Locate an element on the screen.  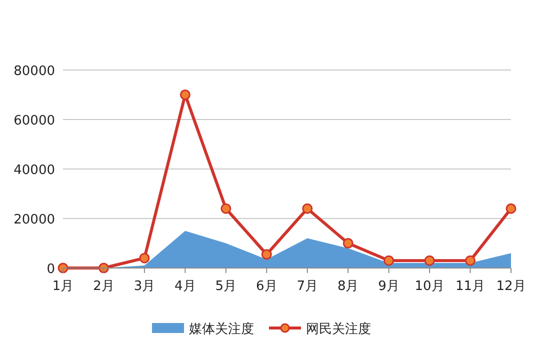
x-tick-label: 5月 is located at coordinates (226, 286).